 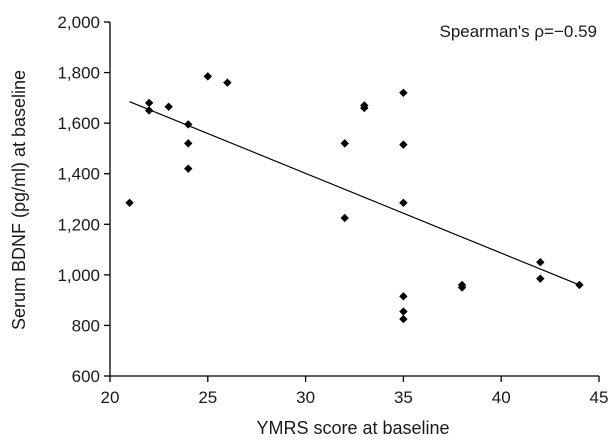 What do you see at coordinates (19, 200) in the screenshot?
I see `y-axis-title: Serum BDNF (pg/ml) at baseline` at bounding box center [19, 200].